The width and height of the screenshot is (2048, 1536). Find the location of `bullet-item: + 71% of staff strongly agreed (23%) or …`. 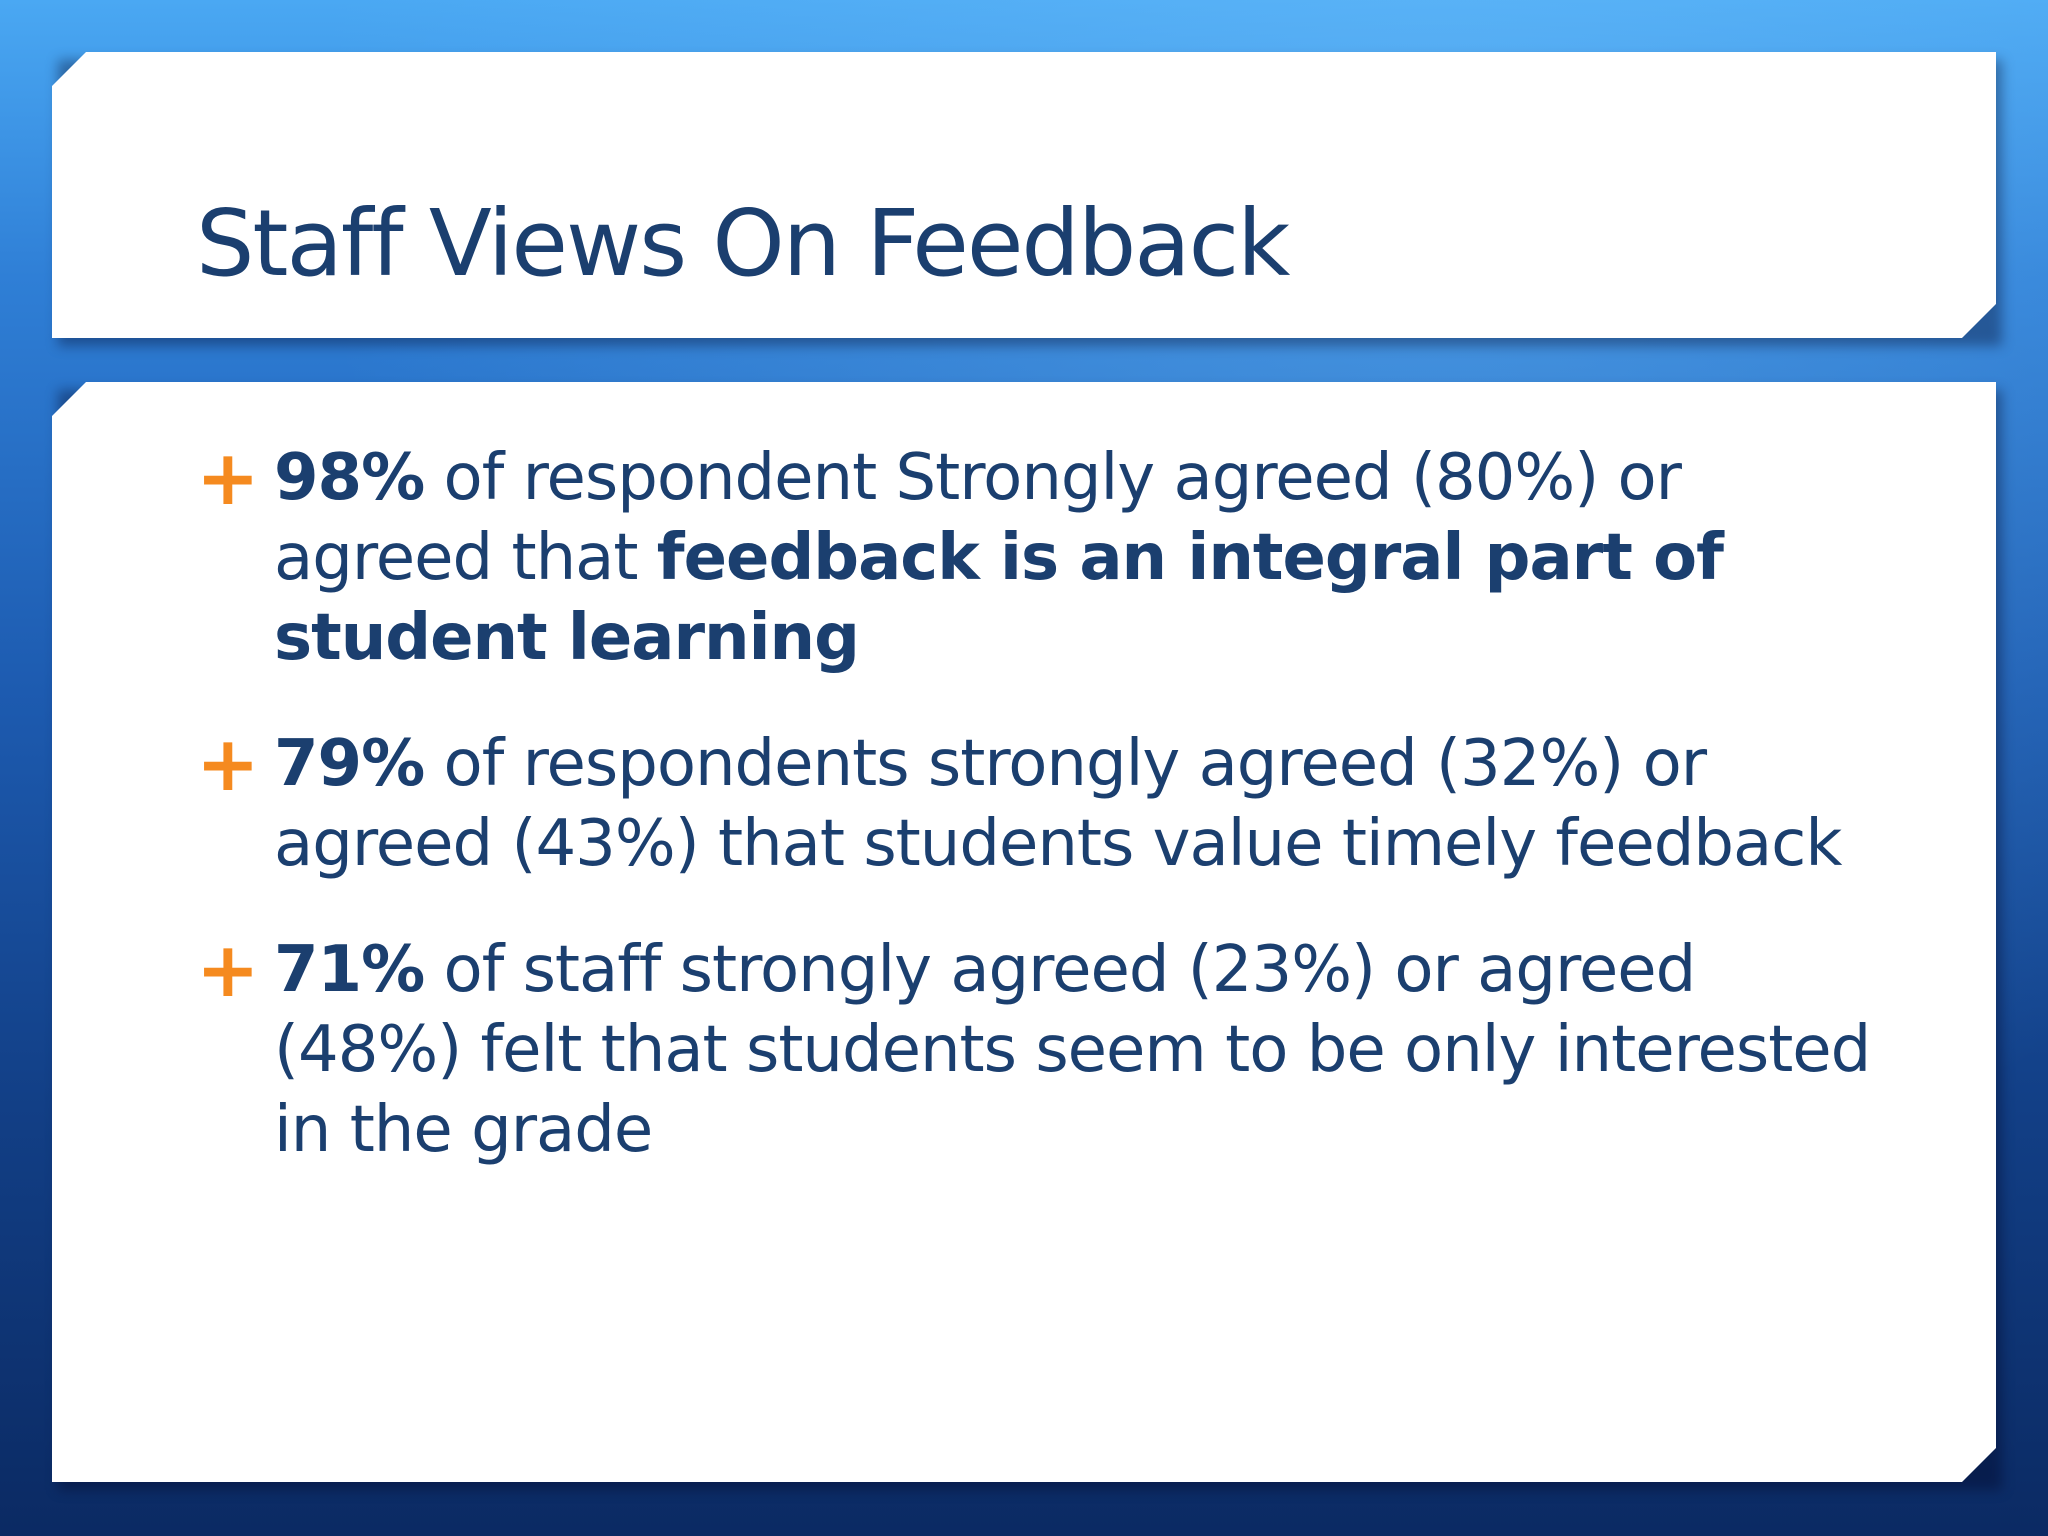

bullet-item: + 71% of staff strongly agreed (23%) or … is located at coordinates (1046, 1050).